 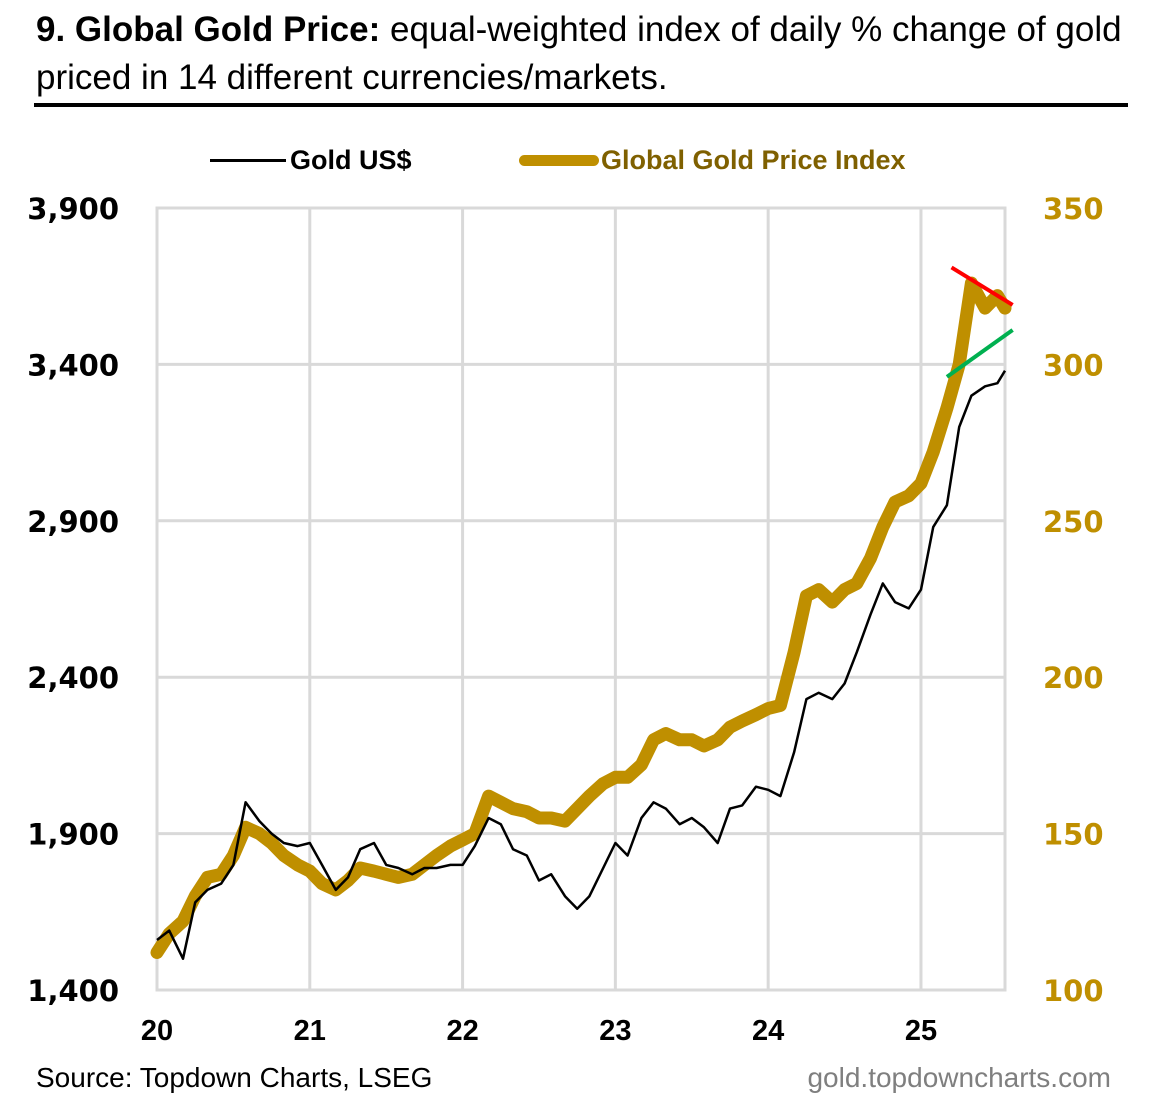 I want to click on legend-item-global-gold-index: Global Gold Price Index, so click(x=712, y=160).